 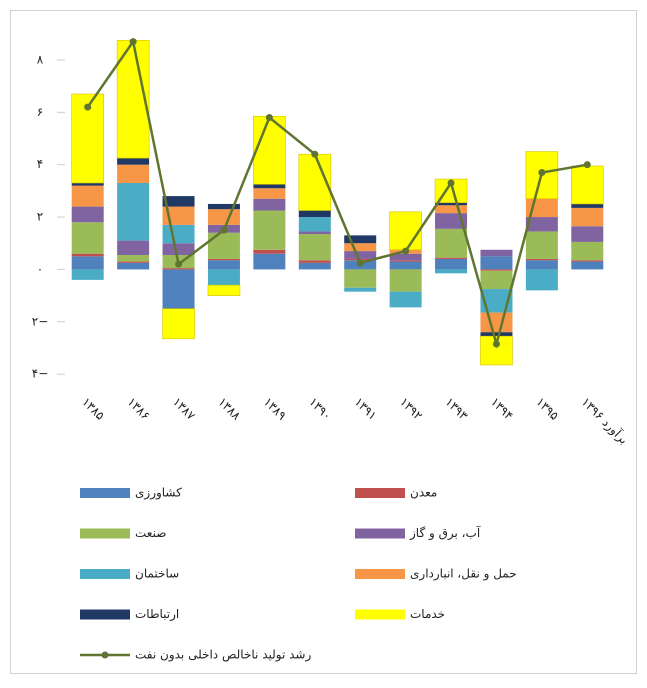 I want to click on legend-label: صنعت, so click(x=150, y=533).